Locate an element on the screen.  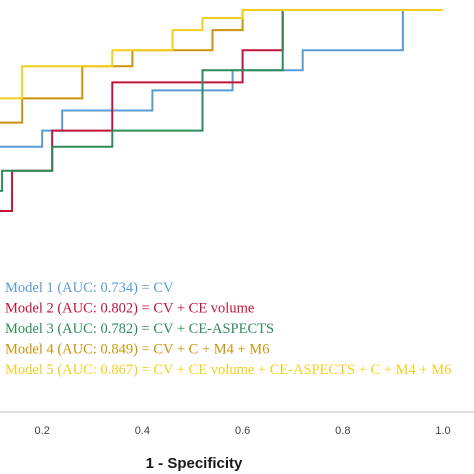
x-tick-label: 0.4 is located at coordinates (142, 431).